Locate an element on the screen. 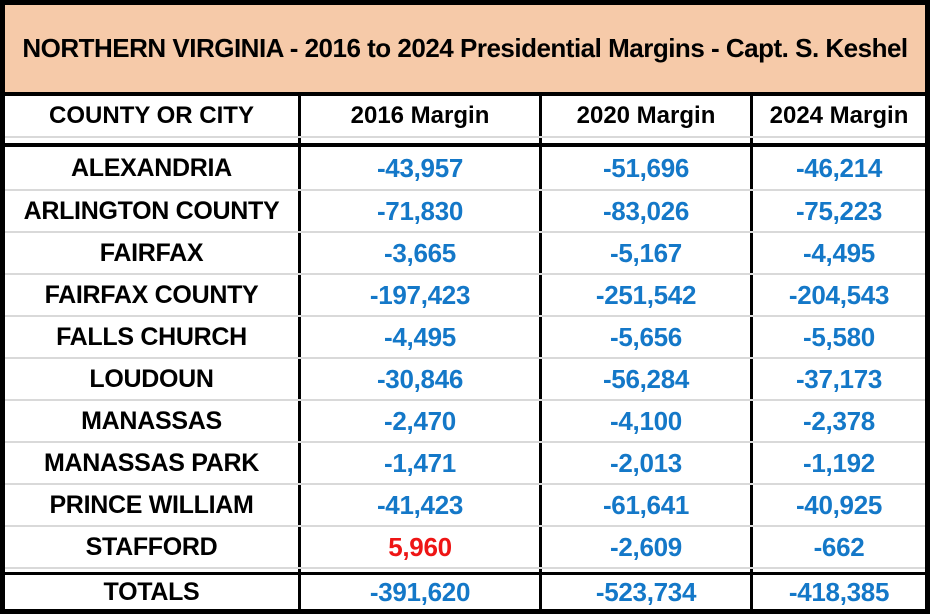 The height and width of the screenshot is (614, 930). county-name-cell: FAIRFAX is located at coordinates (151, 252).